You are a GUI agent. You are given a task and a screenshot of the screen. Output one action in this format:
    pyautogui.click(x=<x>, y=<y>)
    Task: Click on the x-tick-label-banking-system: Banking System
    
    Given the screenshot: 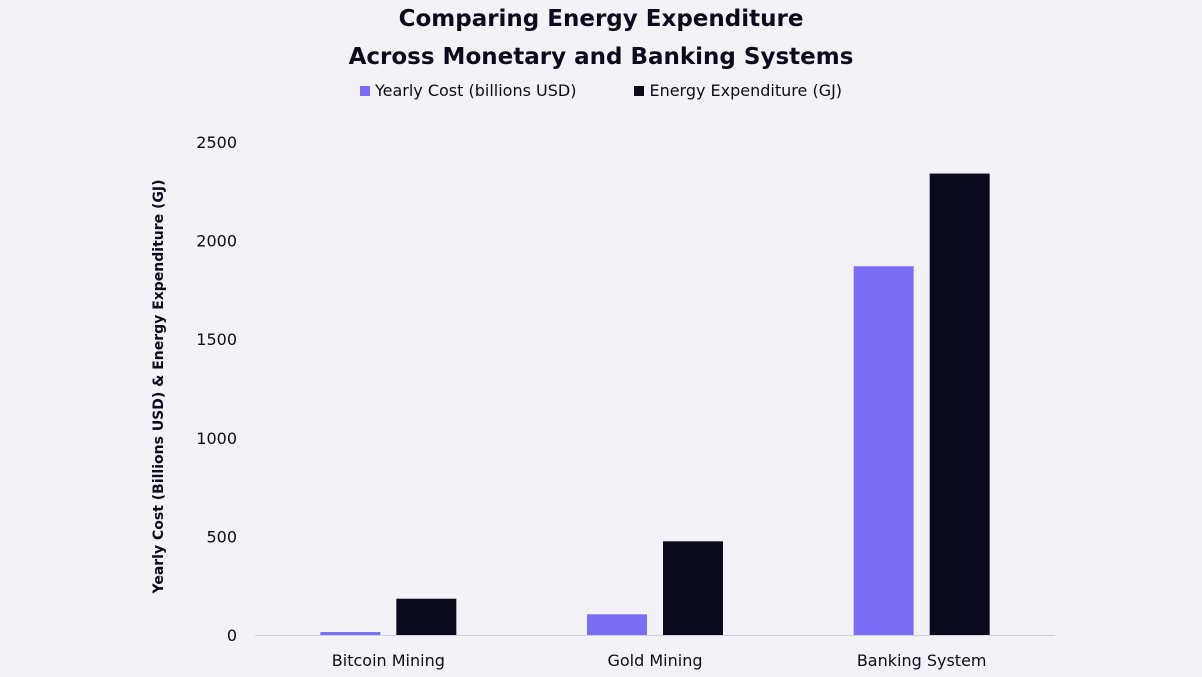 What is the action you would take?
    pyautogui.click(x=922, y=660)
    